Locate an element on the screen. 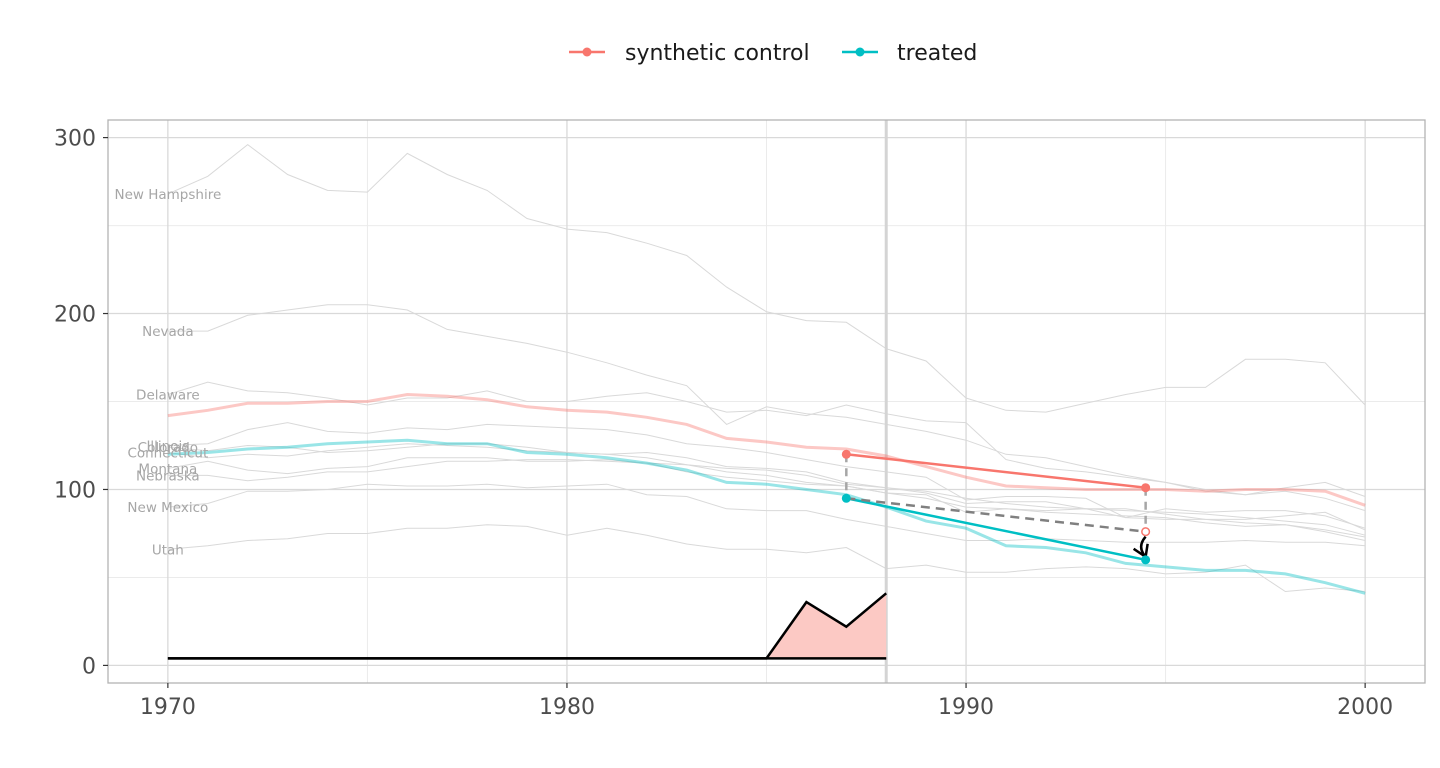 The width and height of the screenshot is (1440, 768). x-tick-label: 2000 is located at coordinates (1365, 707).